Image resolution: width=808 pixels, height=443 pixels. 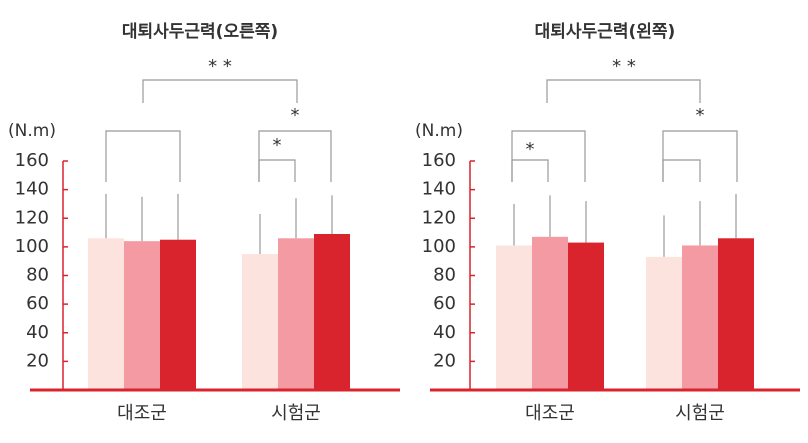 I want to click on chart-title: 대퇴사두근력(왼쪽), so click(x=605, y=32).